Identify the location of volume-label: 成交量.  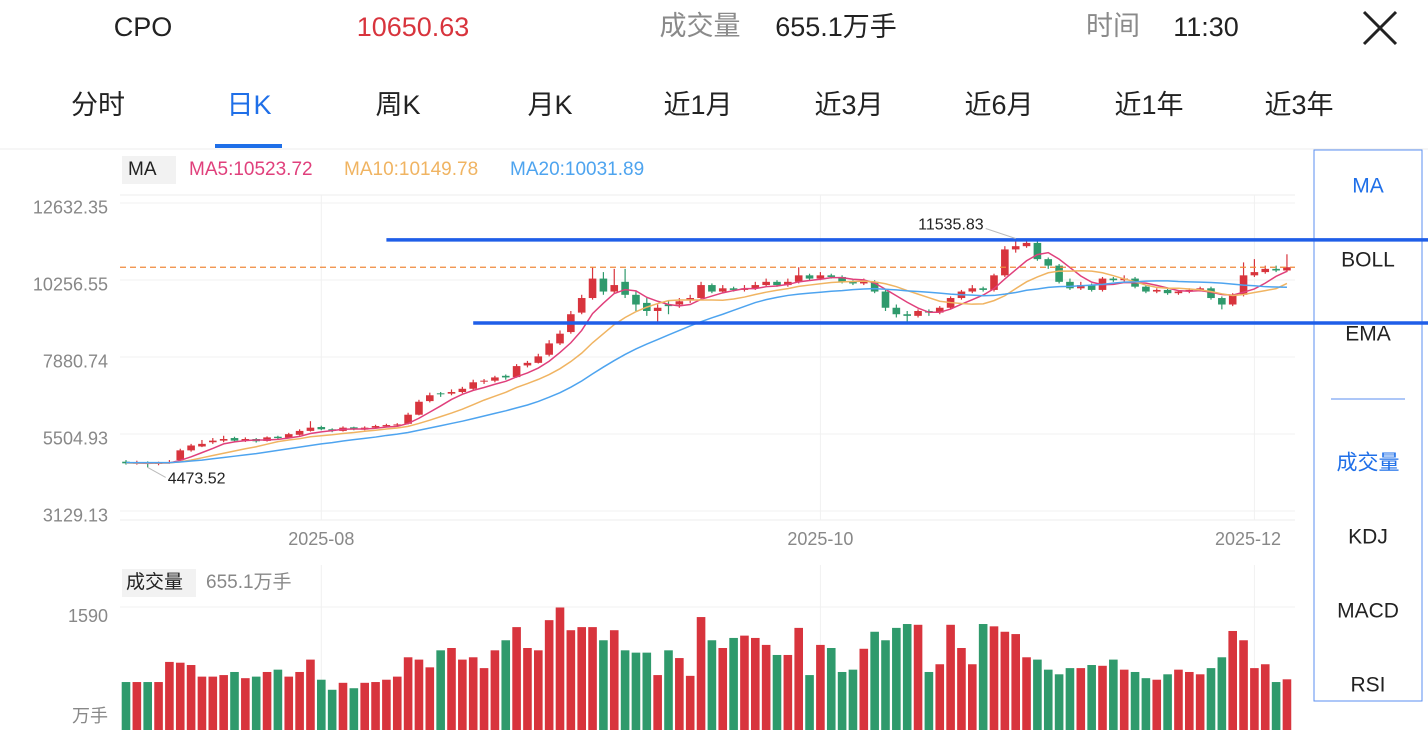
(700, 26).